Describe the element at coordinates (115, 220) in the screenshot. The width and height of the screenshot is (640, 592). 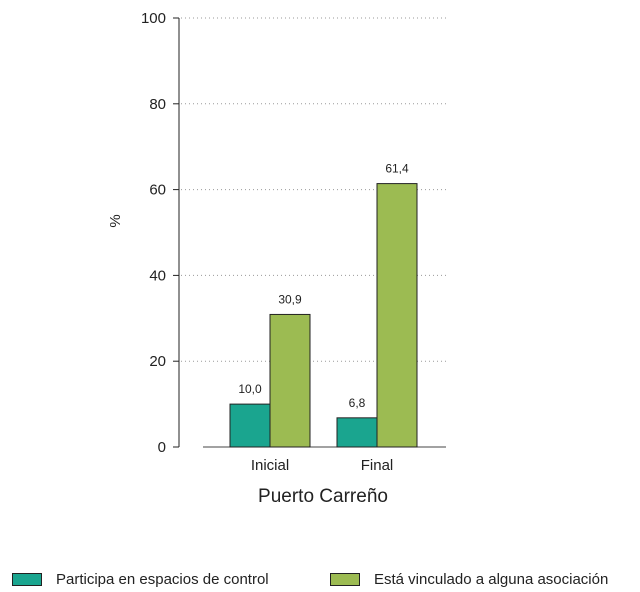
I see `y-axis-title: %` at that location.